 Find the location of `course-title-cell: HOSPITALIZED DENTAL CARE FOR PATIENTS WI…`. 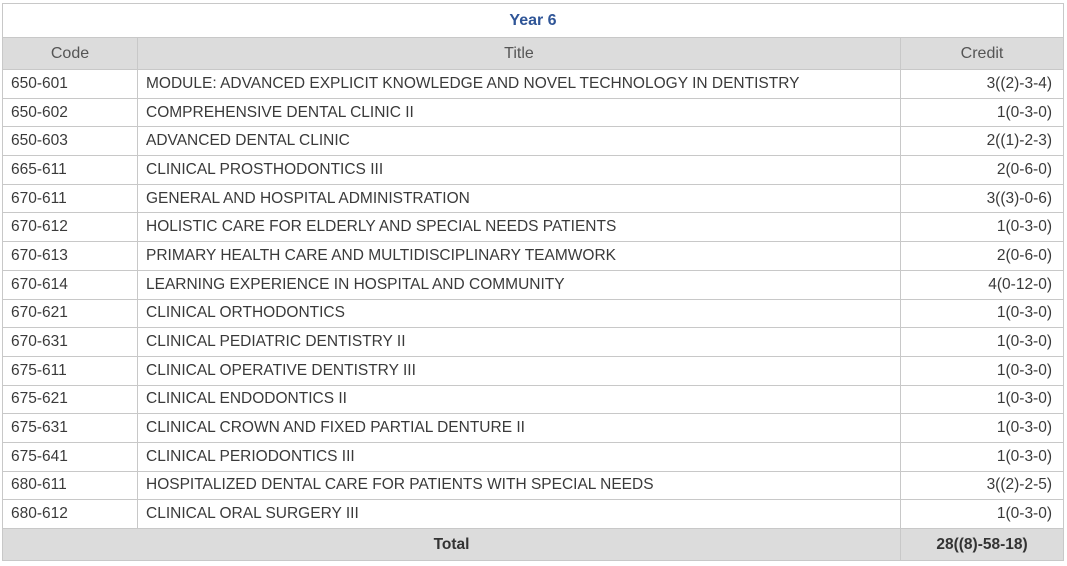

course-title-cell: HOSPITALIZED DENTAL CARE FOR PATIENTS WI… is located at coordinates (519, 485).